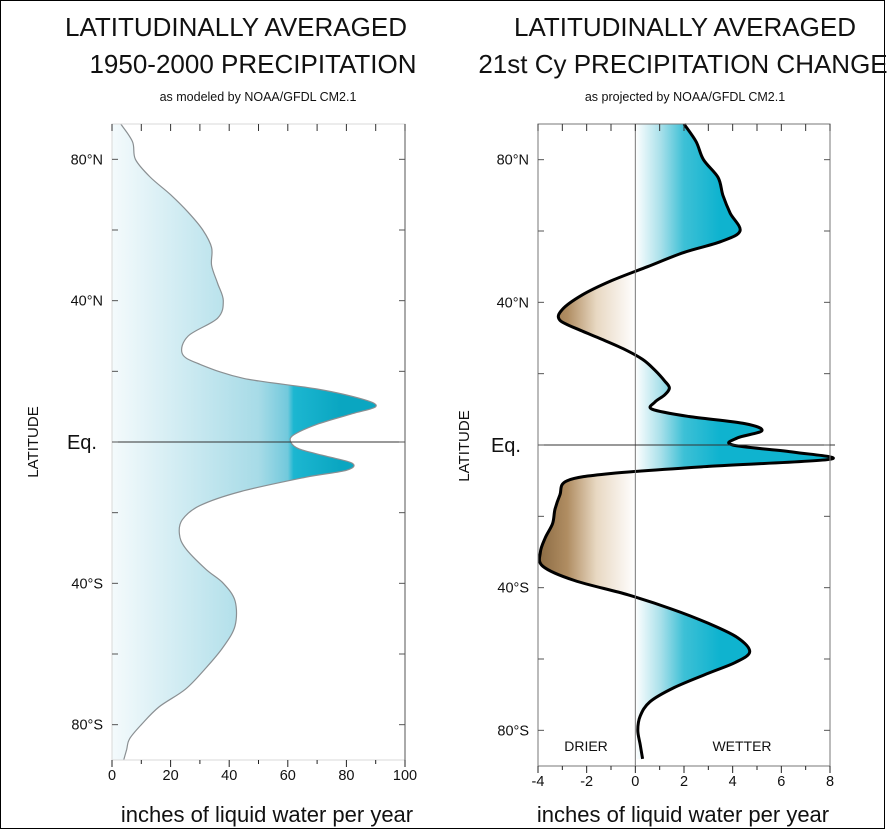 This screenshot has width=887, height=831. What do you see at coordinates (586, 746) in the screenshot?
I see `drier-annotation: DRIER` at bounding box center [586, 746].